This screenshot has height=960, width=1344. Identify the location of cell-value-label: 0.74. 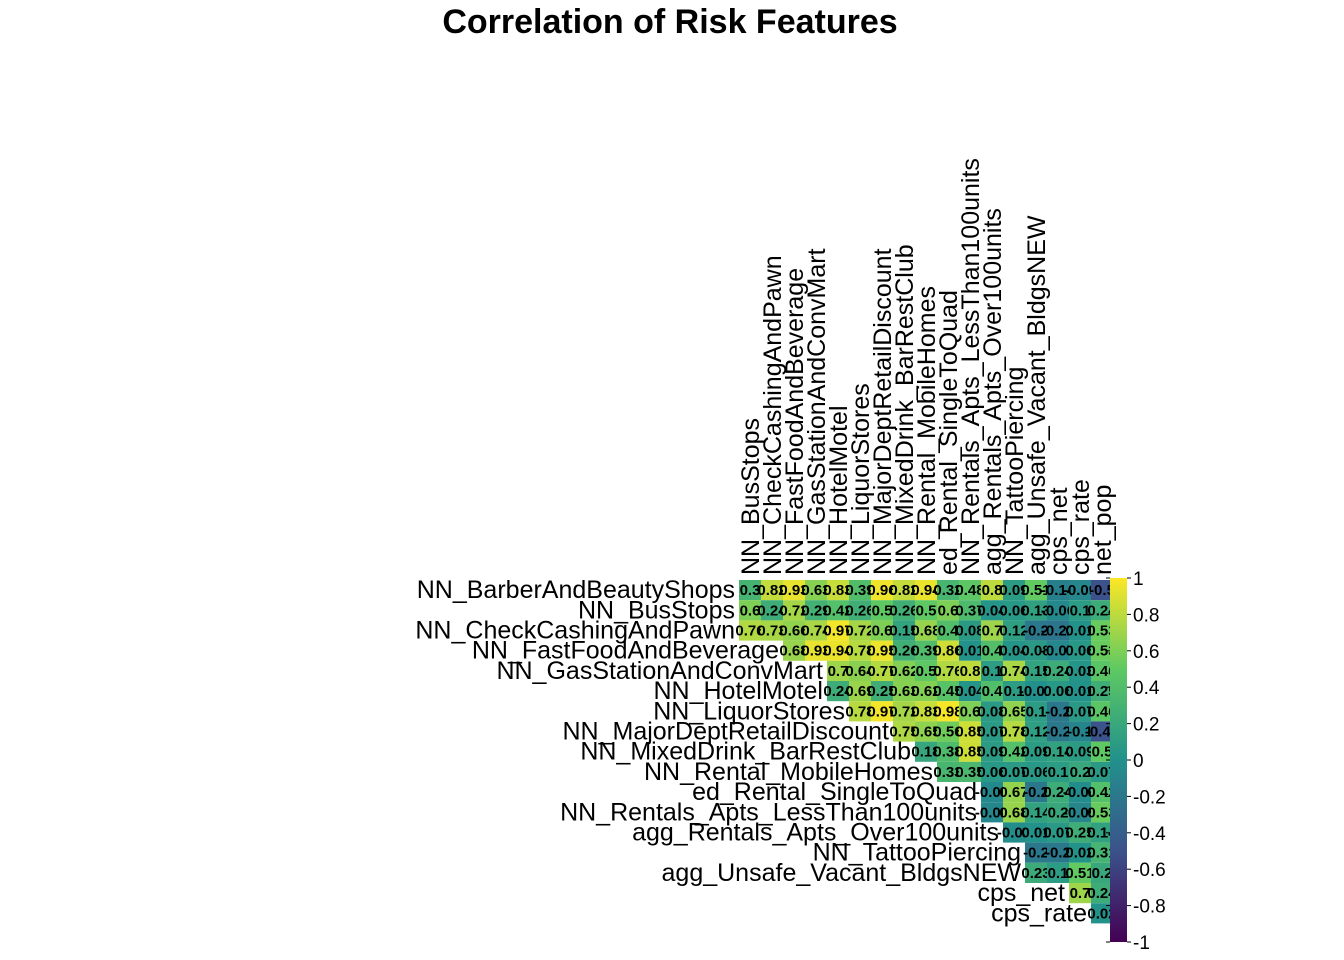
(1014, 671).